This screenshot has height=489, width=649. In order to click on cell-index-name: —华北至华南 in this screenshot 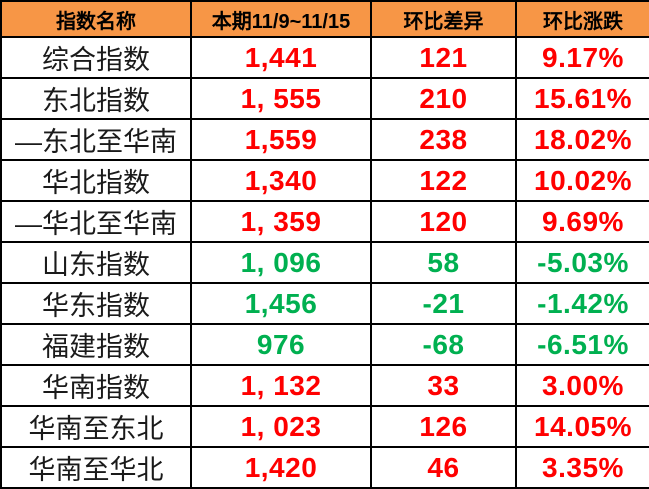, I will do `click(96, 221)`.